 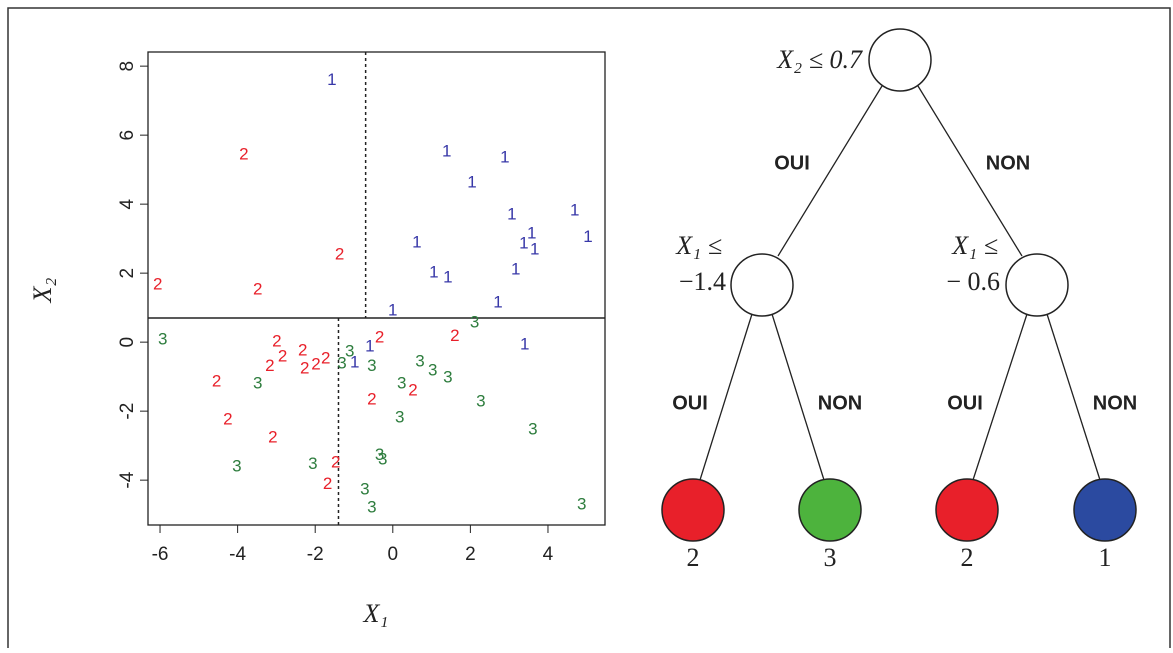 I want to click on node-label: −1.4, so click(x=702, y=281).